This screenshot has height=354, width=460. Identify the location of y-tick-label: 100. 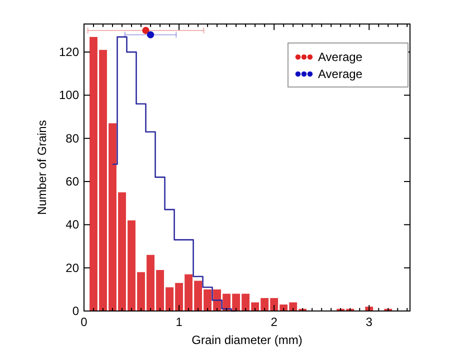
(69, 95).